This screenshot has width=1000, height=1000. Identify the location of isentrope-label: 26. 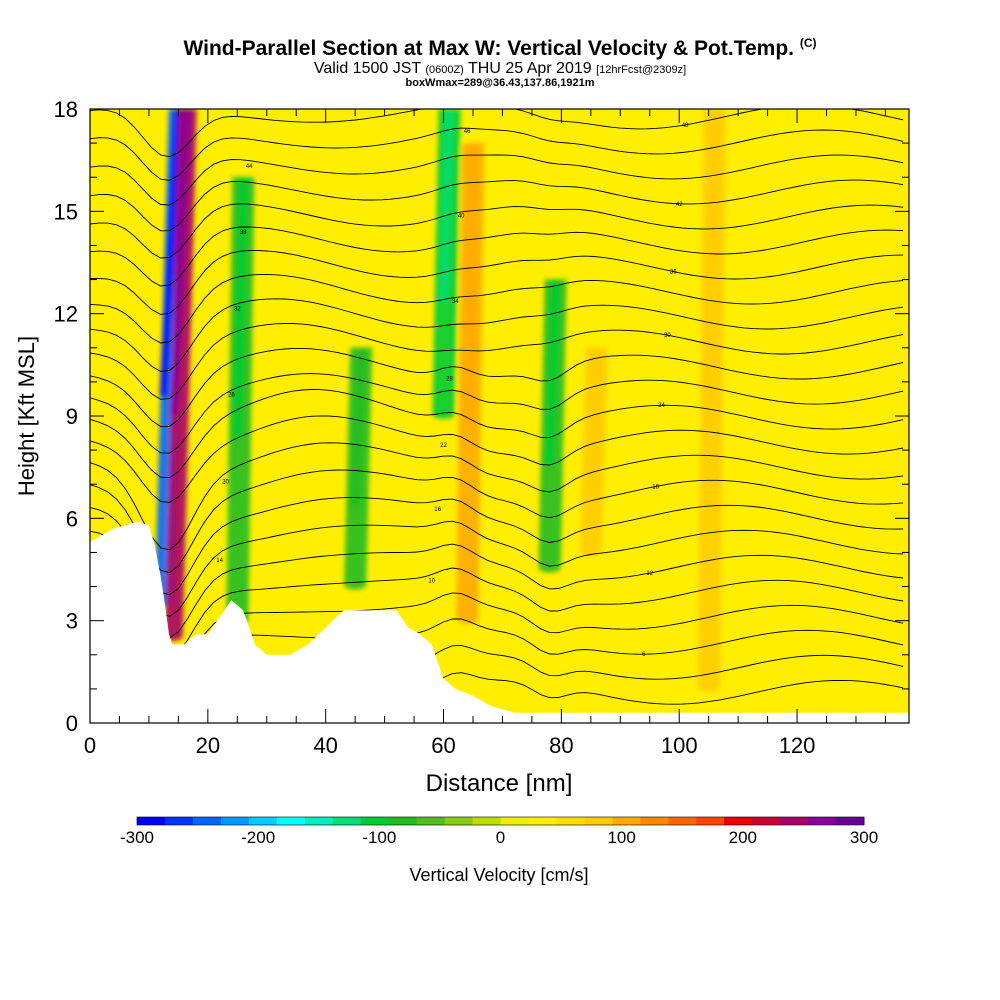
(231, 396).